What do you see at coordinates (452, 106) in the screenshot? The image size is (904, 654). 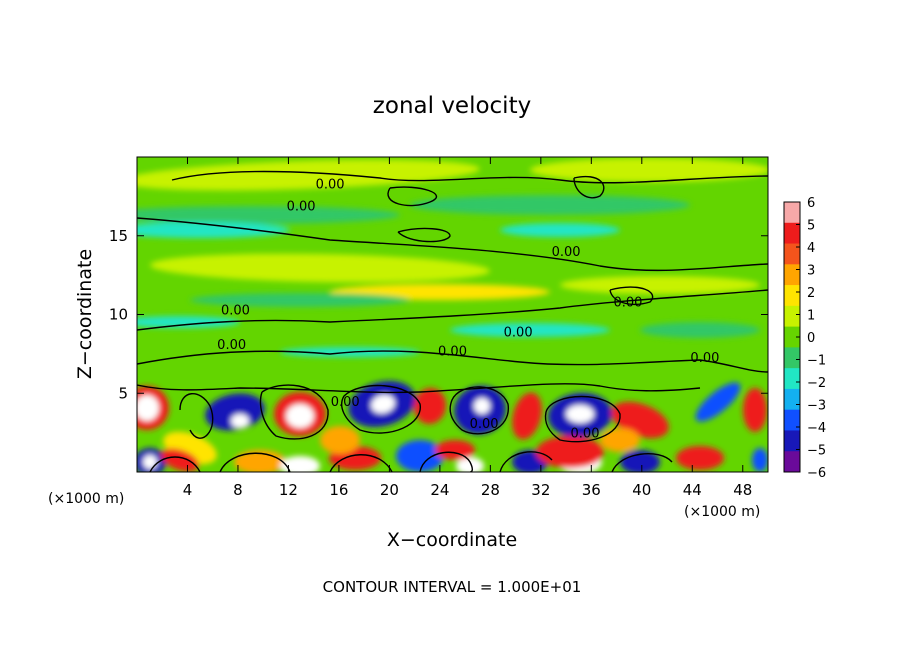 I see `chart-title: zonal velocity` at bounding box center [452, 106].